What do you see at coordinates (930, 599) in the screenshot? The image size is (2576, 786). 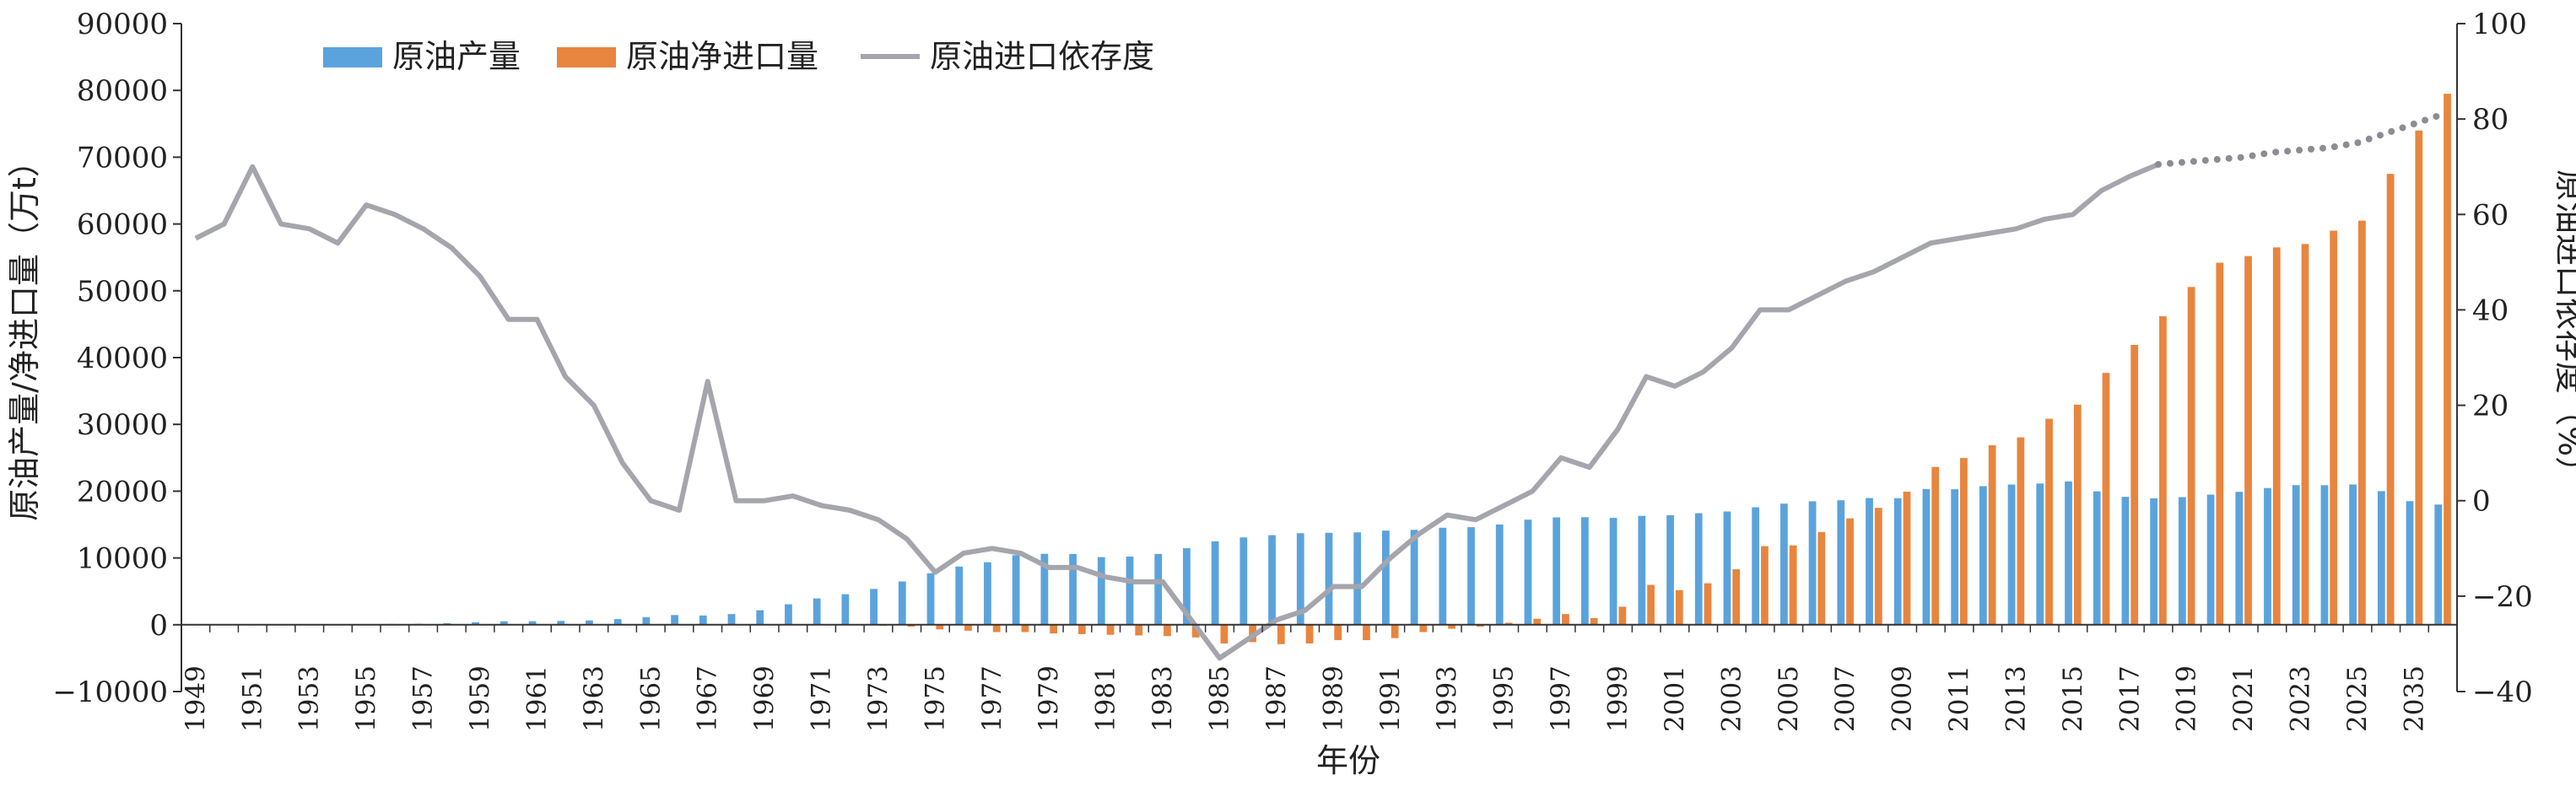 I see `production-bar-1975` at bounding box center [930, 599].